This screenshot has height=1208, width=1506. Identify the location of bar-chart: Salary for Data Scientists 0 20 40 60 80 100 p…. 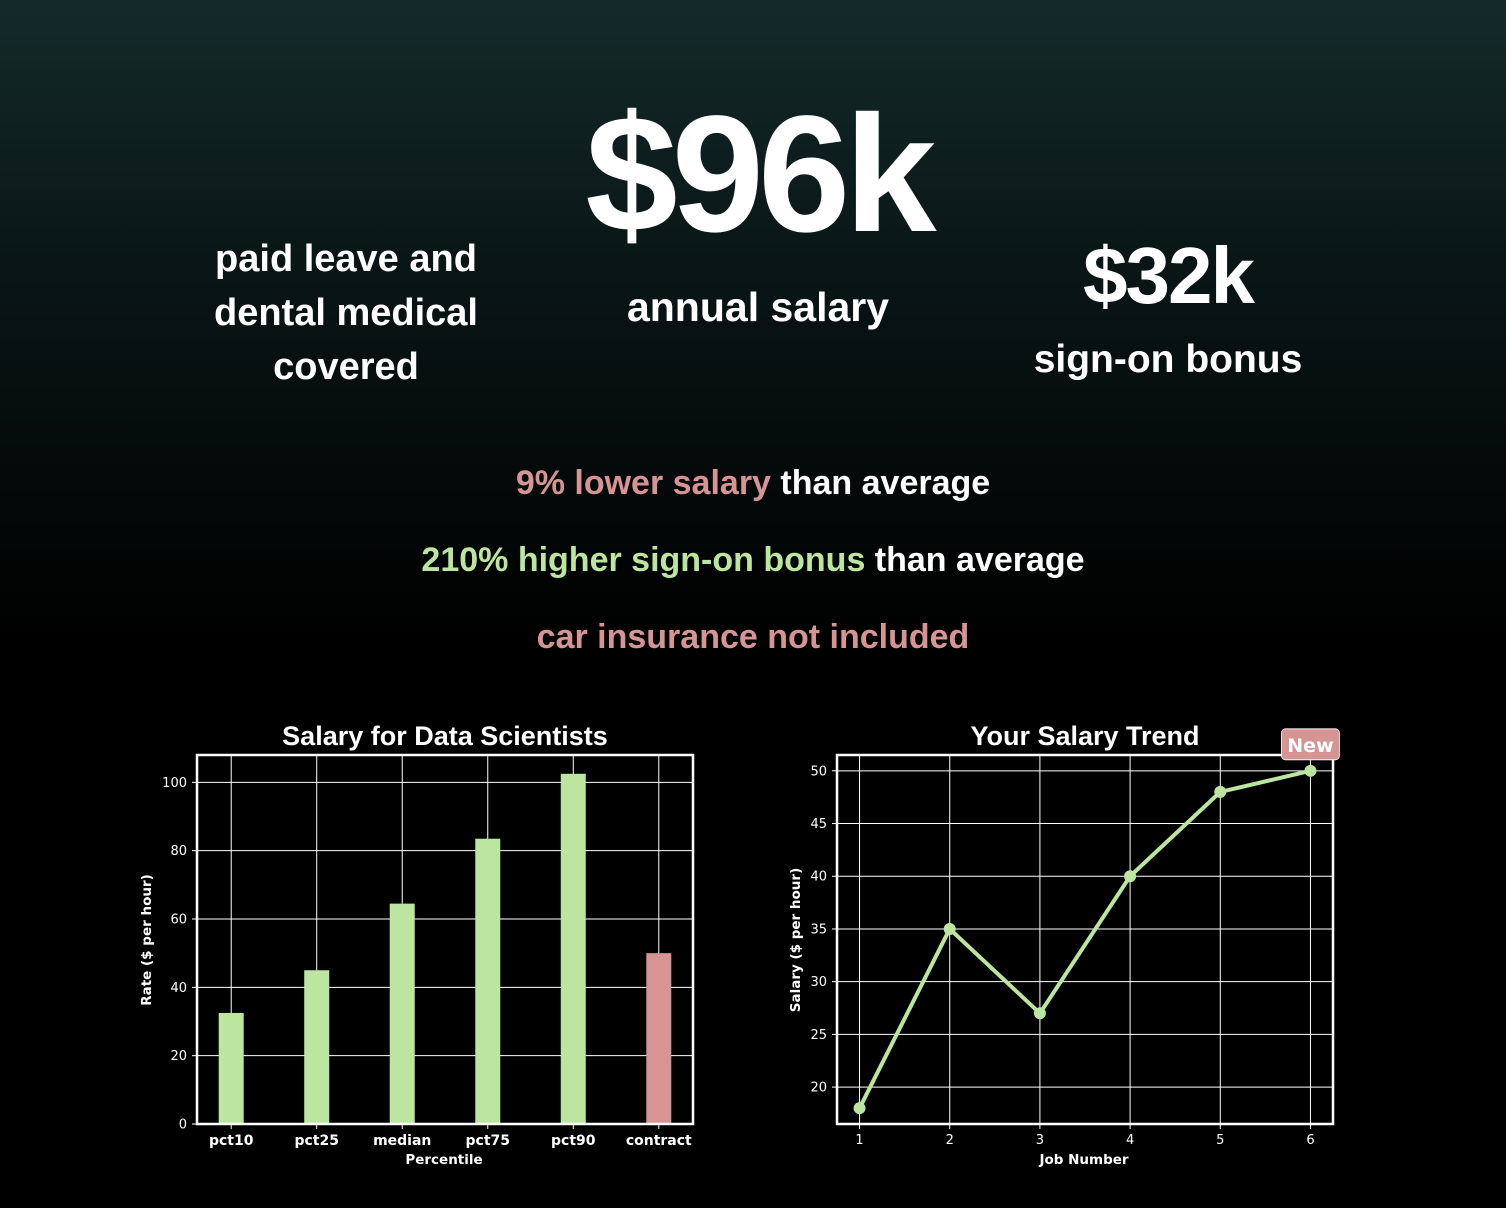
(417, 944).